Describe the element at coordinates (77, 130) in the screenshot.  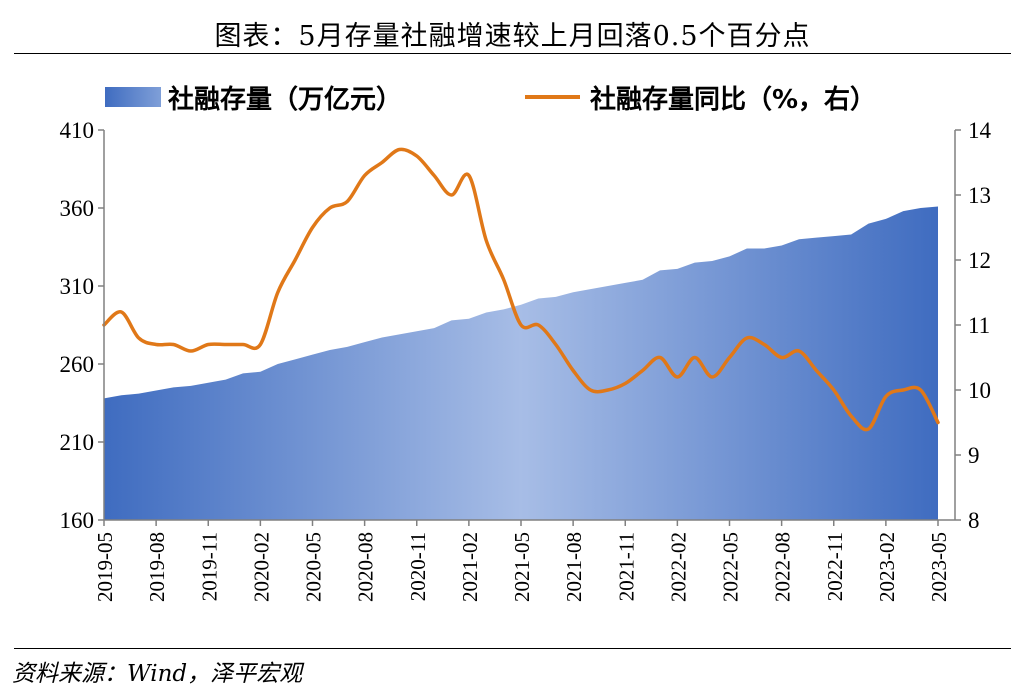
I see `y-left-tick-label: 410` at that location.